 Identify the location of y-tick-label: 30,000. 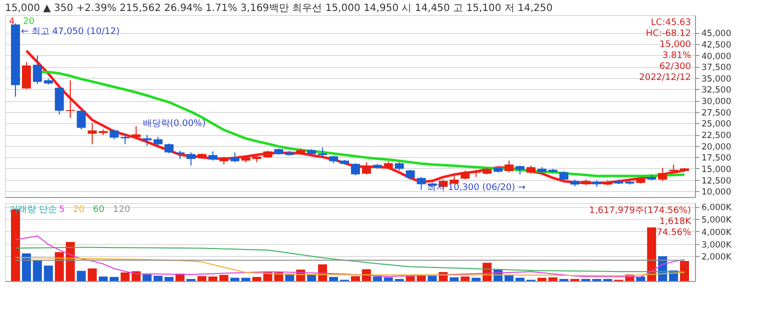
(717, 102).